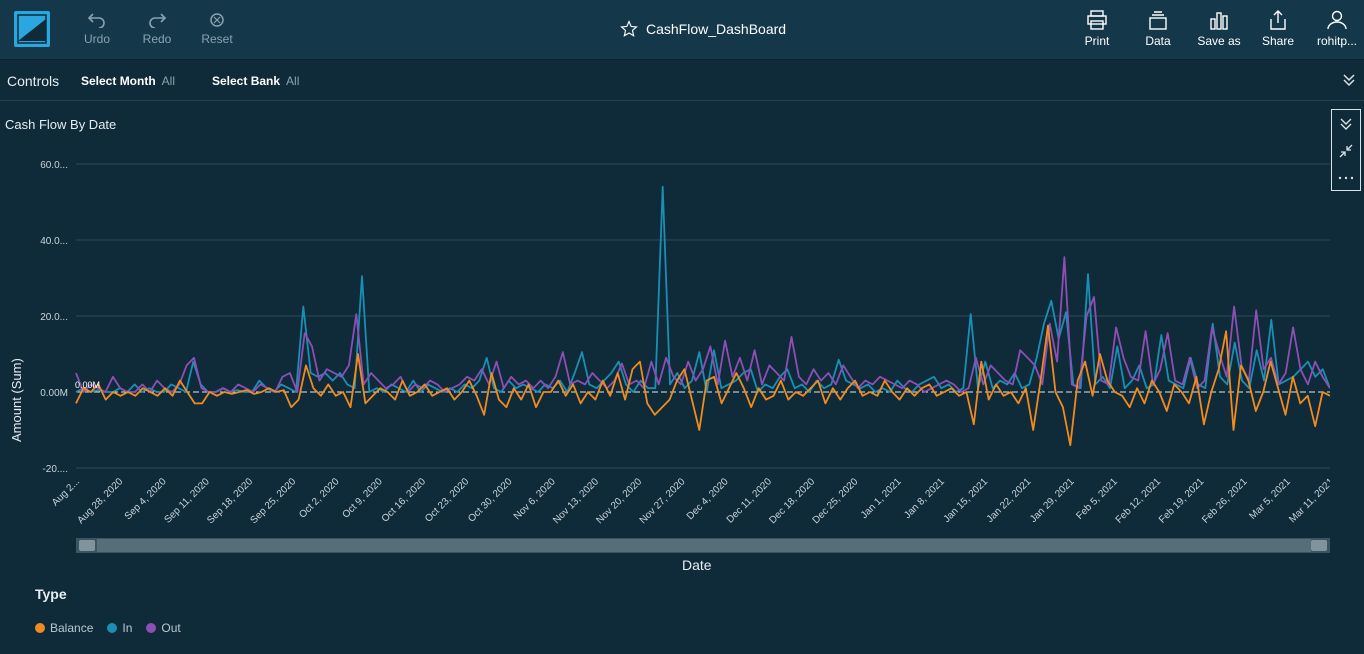 This screenshot has height=654, width=1364. Describe the element at coordinates (1225, 501) in the screenshot. I see `x-tick-label: Feb 26, 2021` at that location.